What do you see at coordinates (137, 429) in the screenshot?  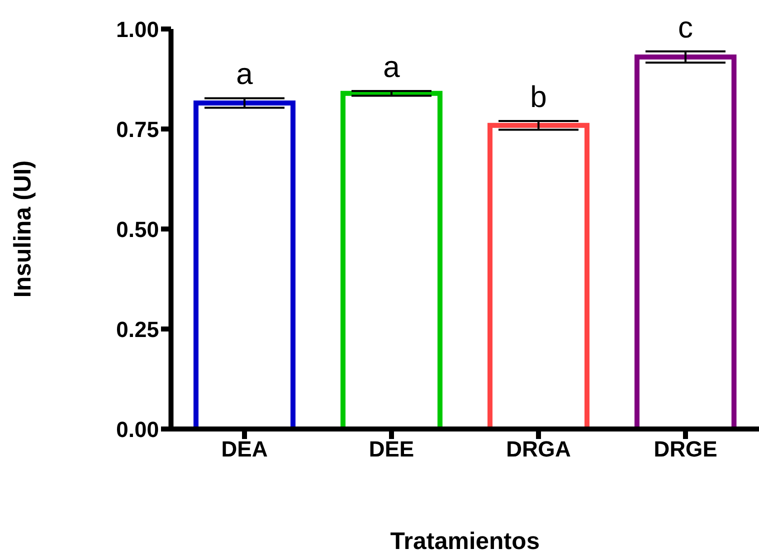 I see `y-tick-label: 0.00` at bounding box center [137, 429].